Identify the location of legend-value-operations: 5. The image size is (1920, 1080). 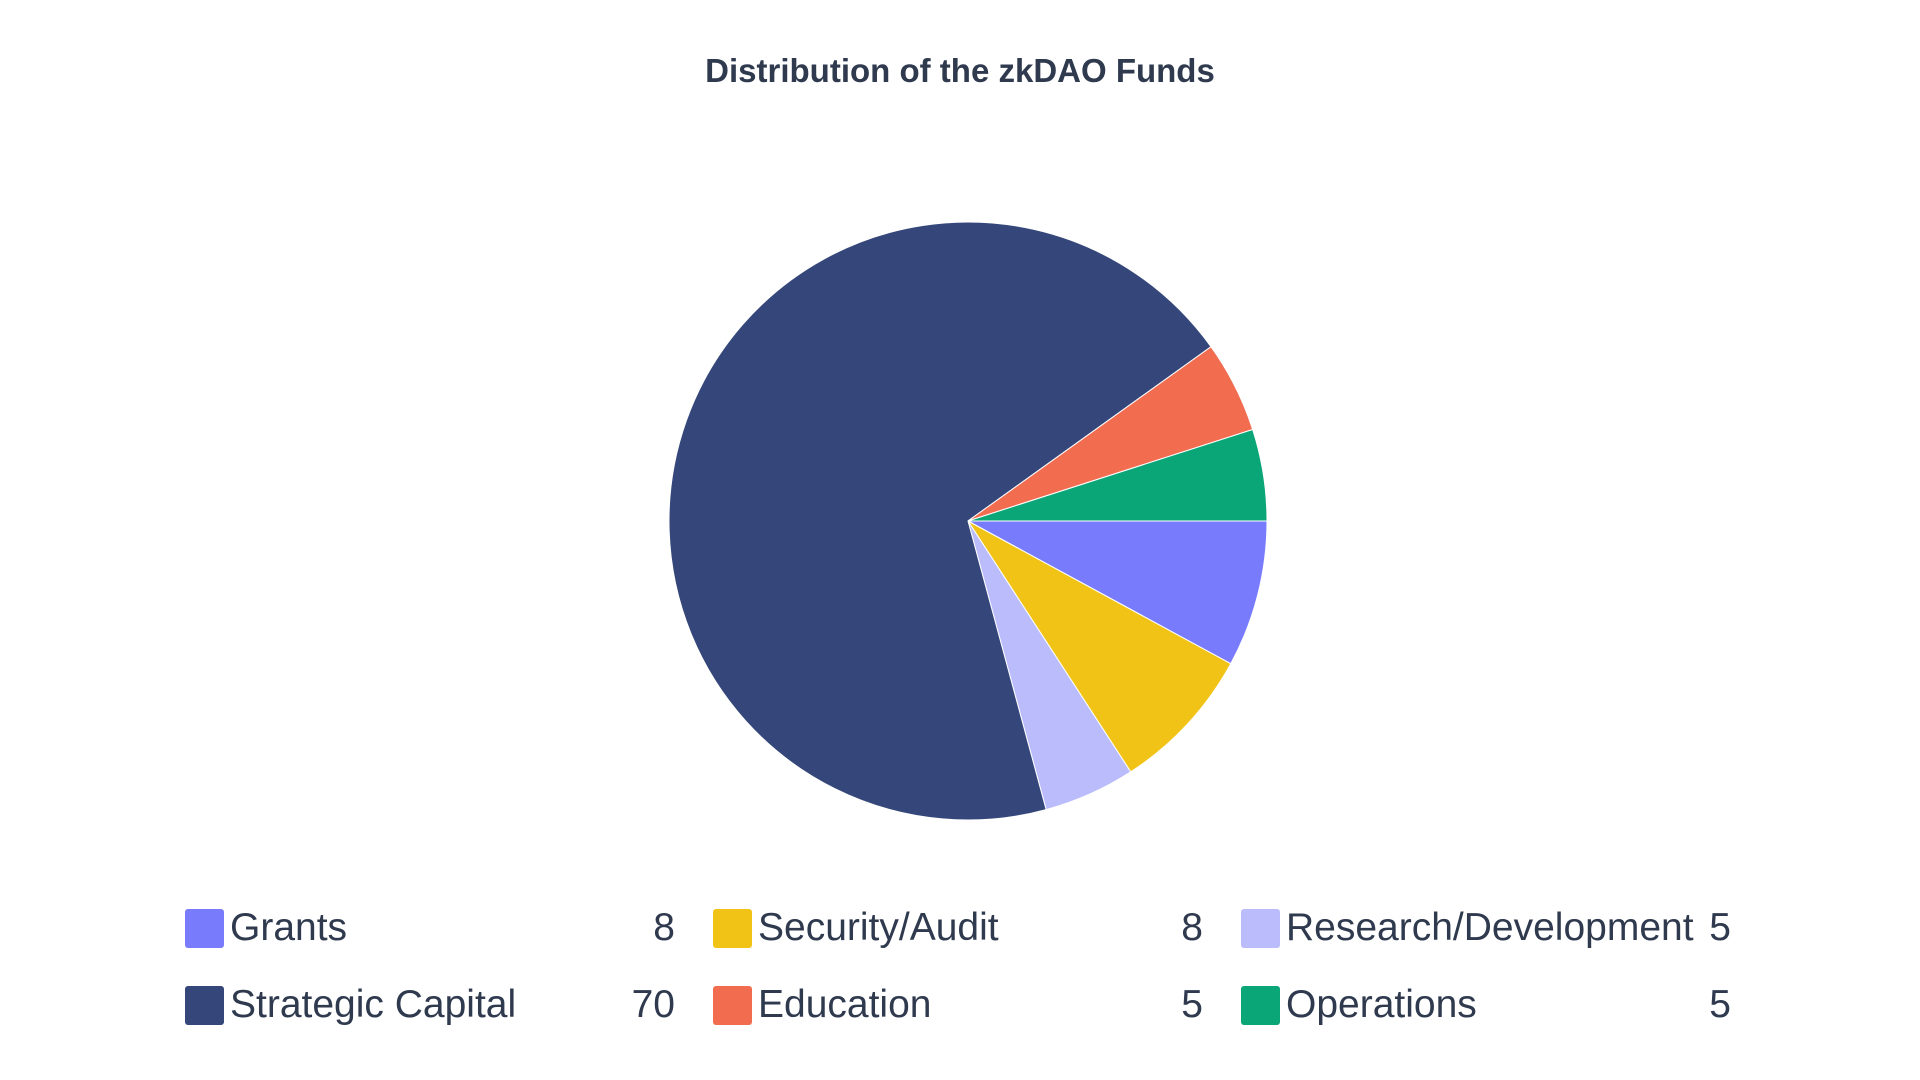
(1720, 1004).